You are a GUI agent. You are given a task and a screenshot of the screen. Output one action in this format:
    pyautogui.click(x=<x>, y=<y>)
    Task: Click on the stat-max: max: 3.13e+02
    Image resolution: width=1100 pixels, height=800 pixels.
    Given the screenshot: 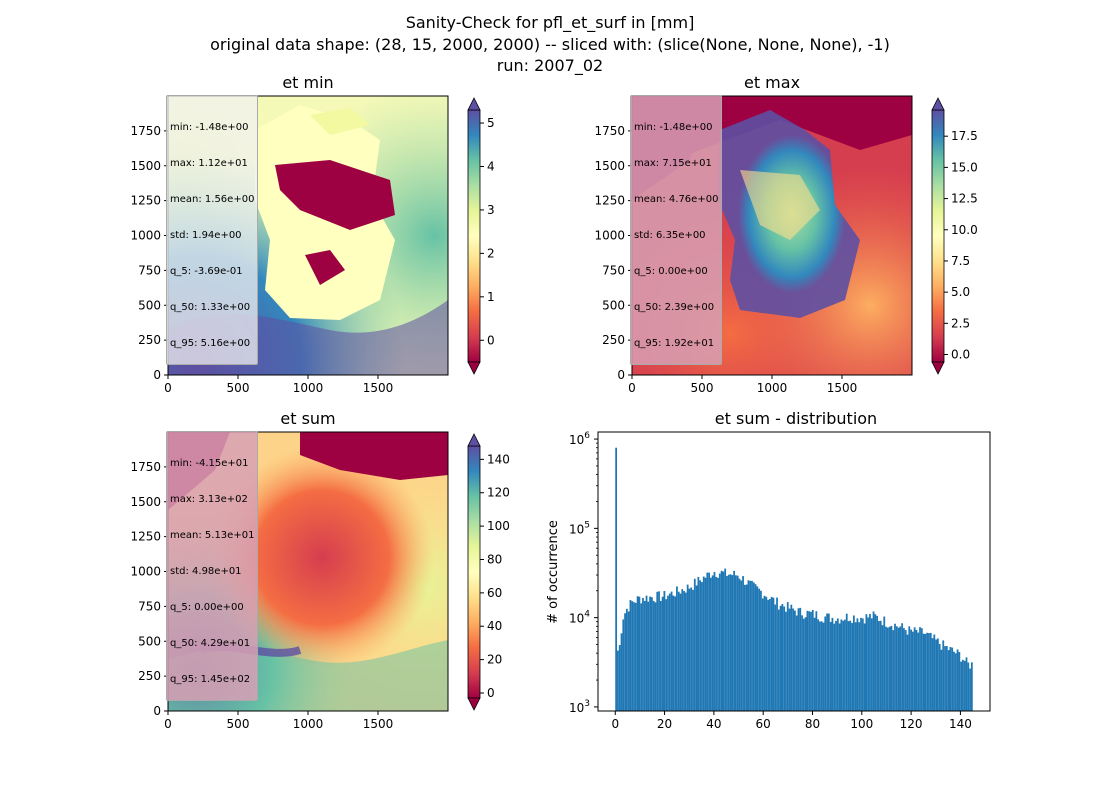 What is the action you would take?
    pyautogui.click(x=209, y=499)
    